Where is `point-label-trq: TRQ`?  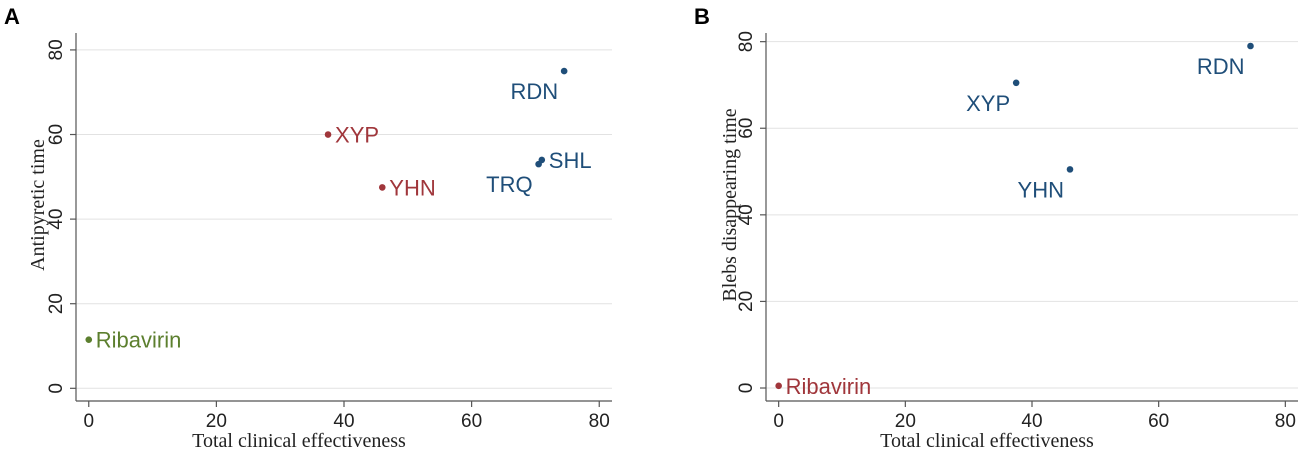 point-label-trq: TRQ is located at coordinates (509, 184).